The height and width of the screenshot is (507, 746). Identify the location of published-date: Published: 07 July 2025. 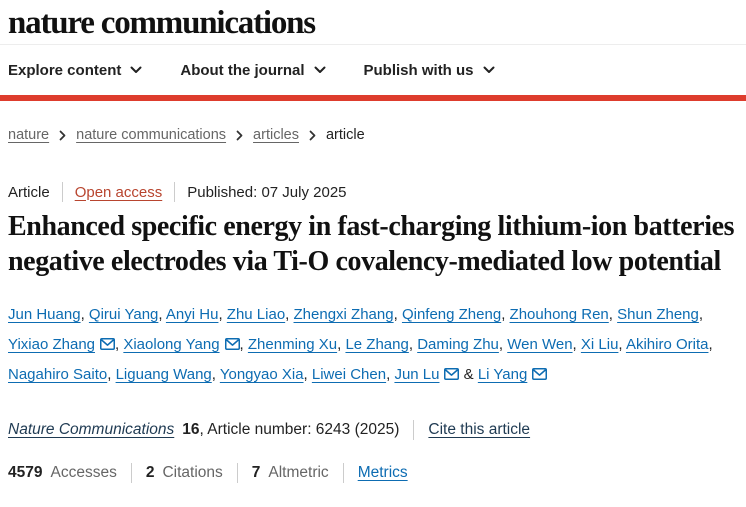
(267, 192).